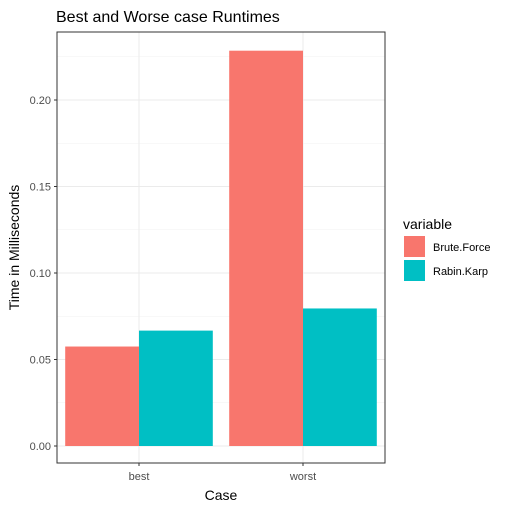  Describe the element at coordinates (40, 361) in the screenshot. I see `y-tick-label: 0.05` at that location.